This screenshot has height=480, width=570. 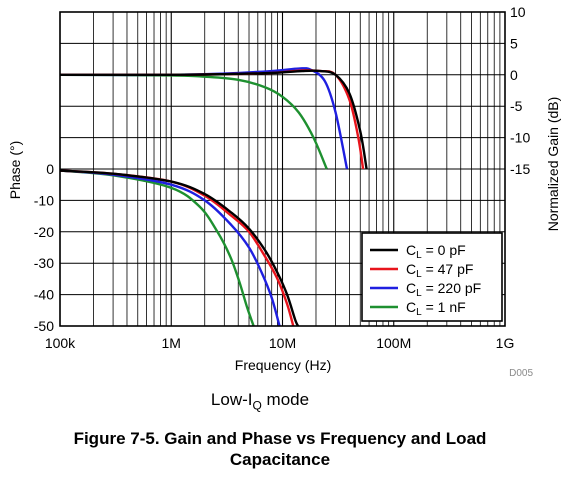 What do you see at coordinates (516, 106) in the screenshot?
I see `y-right-tick-label: -5` at bounding box center [516, 106].